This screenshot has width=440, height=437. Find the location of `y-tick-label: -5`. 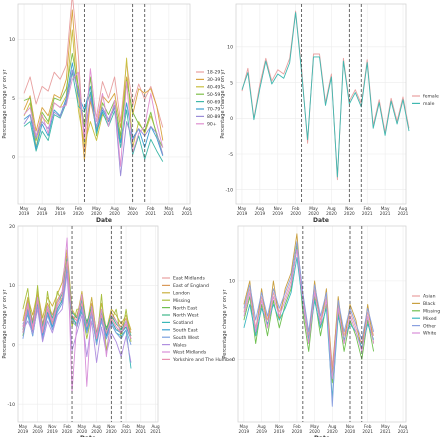

y-tick-label: -5 is located at coordinates (230, 155).